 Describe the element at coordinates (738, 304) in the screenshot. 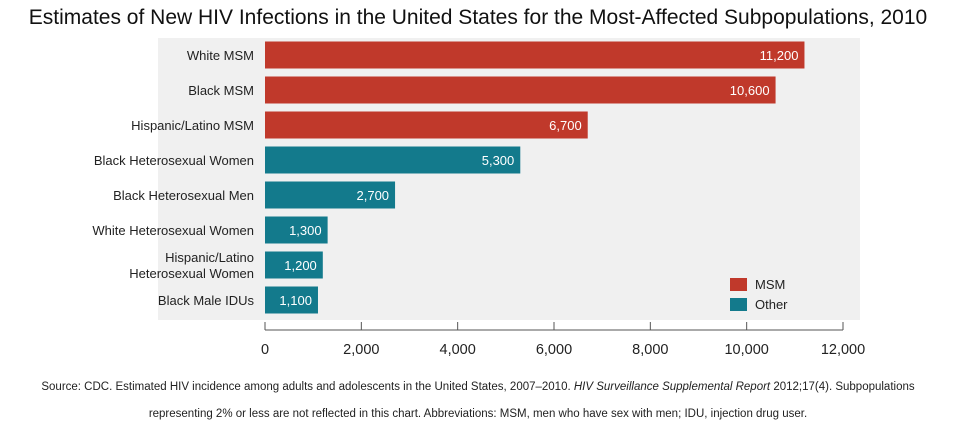

I see `legend-swatch-other` at that location.